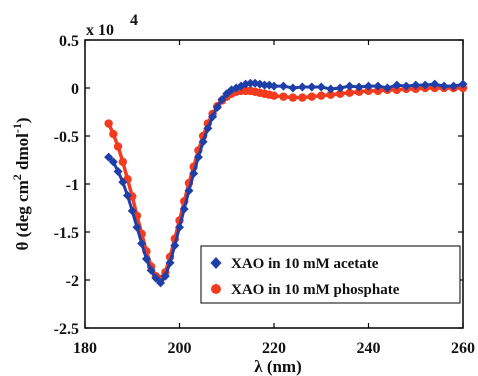 The width and height of the screenshot is (478, 376). What do you see at coordinates (85, 348) in the screenshot?
I see `x-tick-label: 180` at bounding box center [85, 348].